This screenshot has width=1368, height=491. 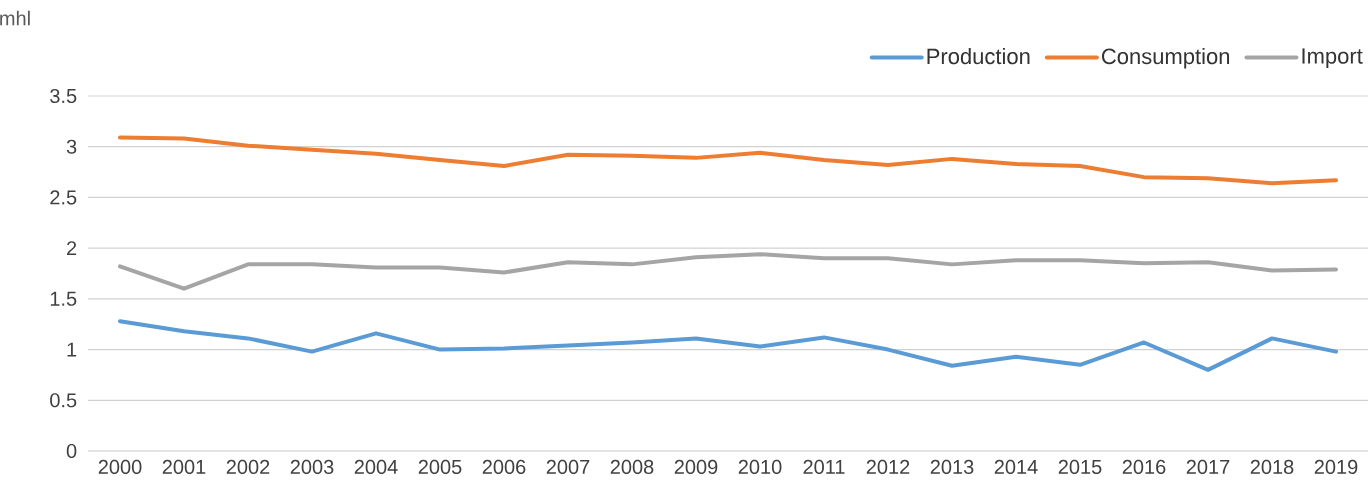 I want to click on y-tick-label: 2.5, so click(x=63, y=197).